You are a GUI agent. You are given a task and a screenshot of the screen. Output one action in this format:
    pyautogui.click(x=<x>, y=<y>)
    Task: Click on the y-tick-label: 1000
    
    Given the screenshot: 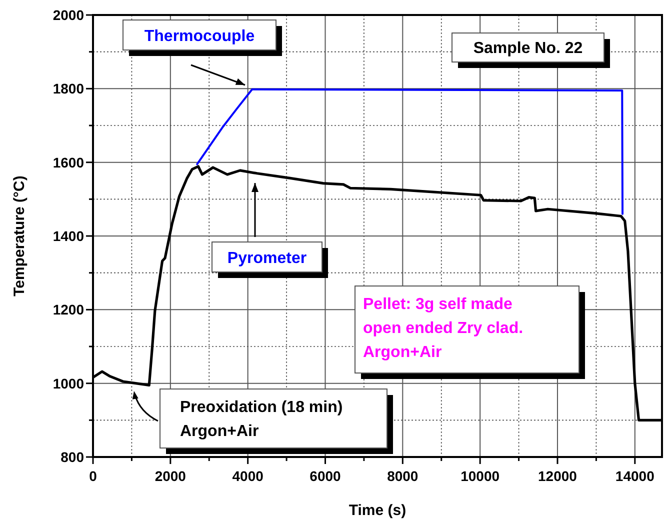 What is the action you would take?
    pyautogui.click(x=68, y=383)
    